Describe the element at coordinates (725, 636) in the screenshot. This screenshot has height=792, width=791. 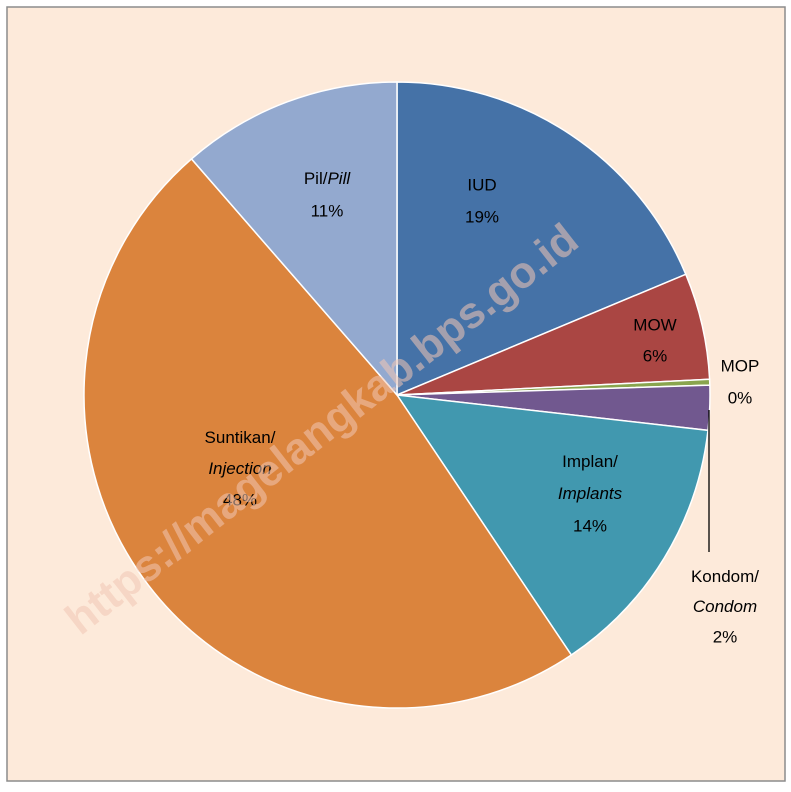
I see `value-label: 2%` at that location.